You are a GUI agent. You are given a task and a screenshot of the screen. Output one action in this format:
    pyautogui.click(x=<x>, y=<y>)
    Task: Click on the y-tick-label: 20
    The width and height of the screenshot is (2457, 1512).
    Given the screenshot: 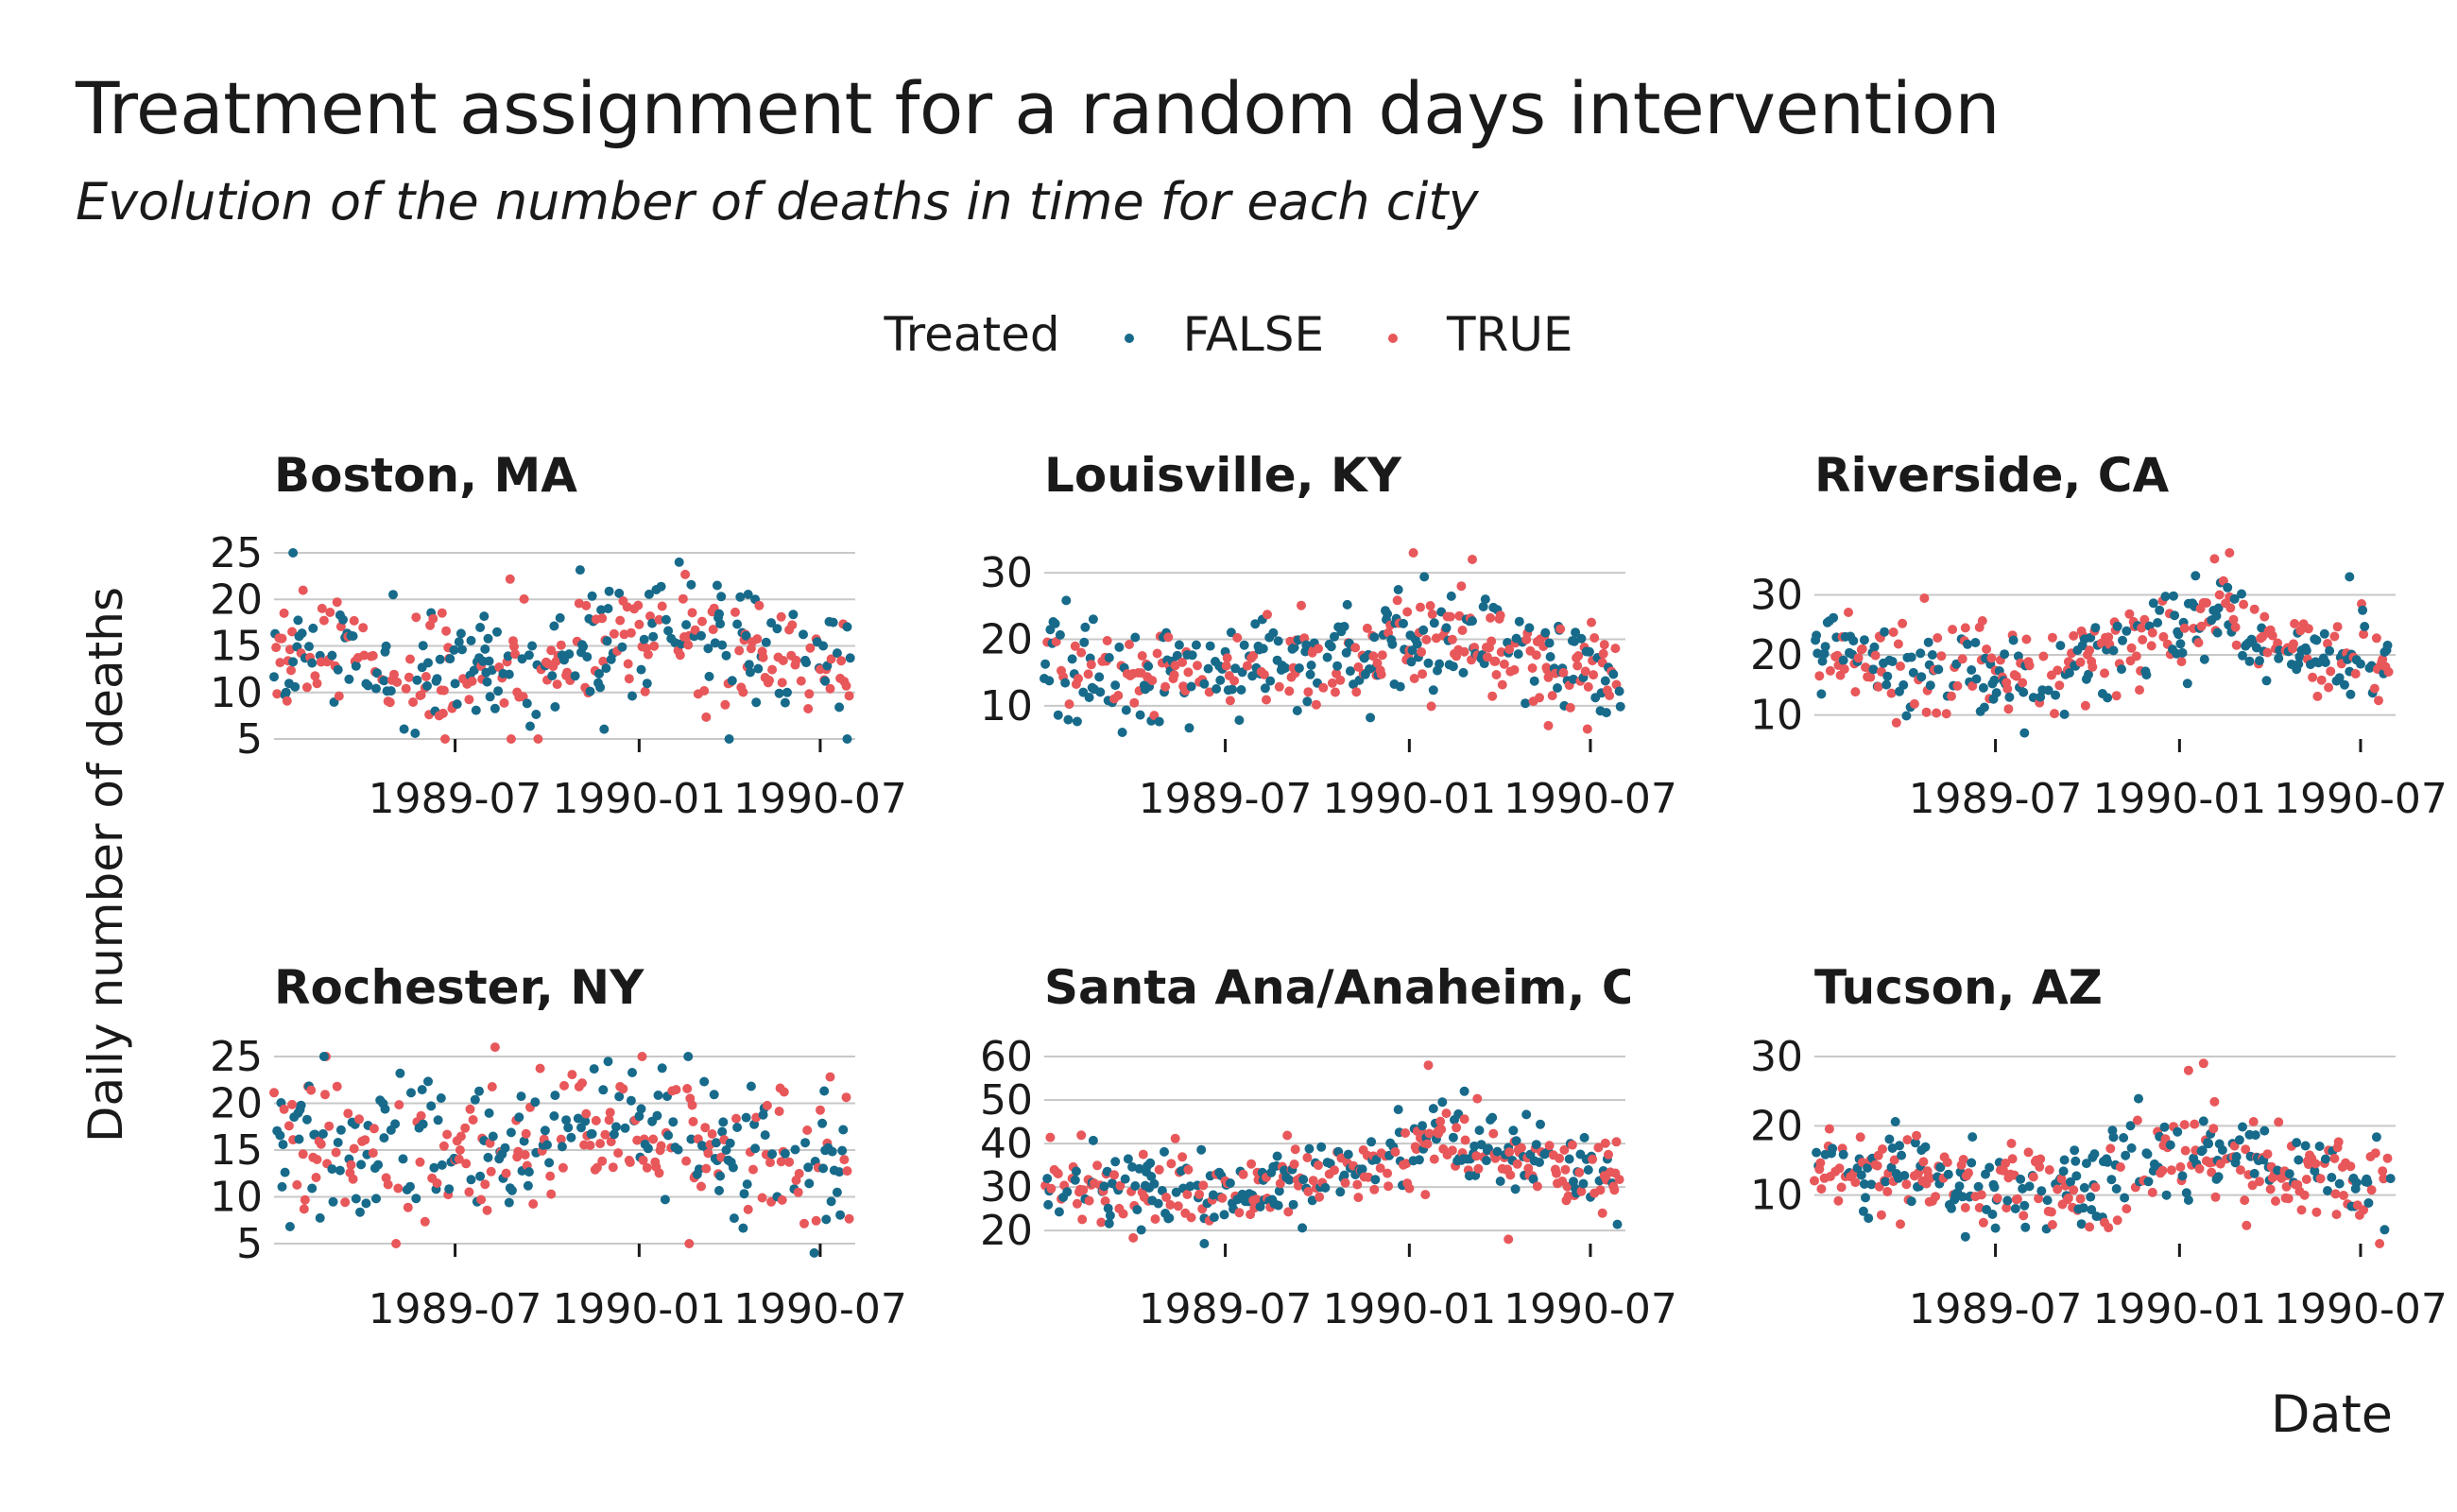 What is the action you would take?
    pyautogui.click(x=1006, y=639)
    